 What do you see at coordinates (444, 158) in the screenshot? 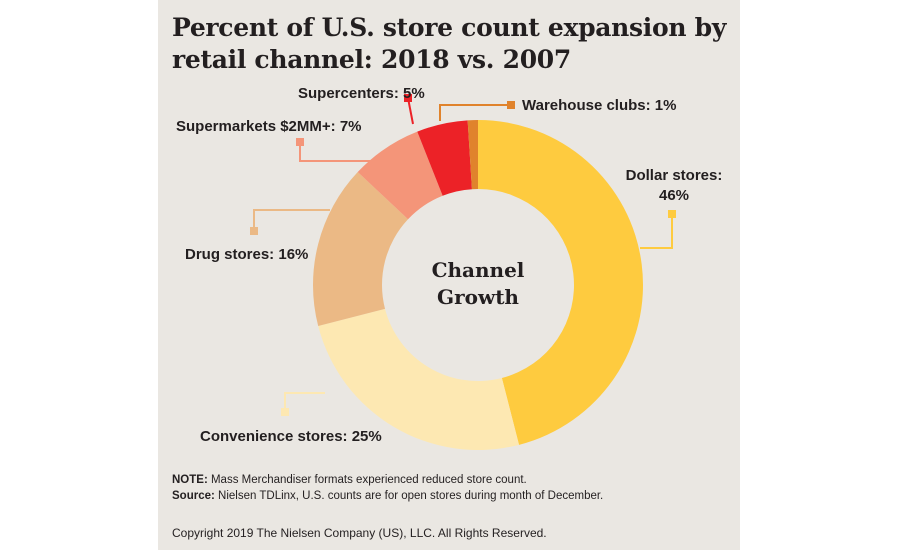
I see `slice-supercenters` at bounding box center [444, 158].